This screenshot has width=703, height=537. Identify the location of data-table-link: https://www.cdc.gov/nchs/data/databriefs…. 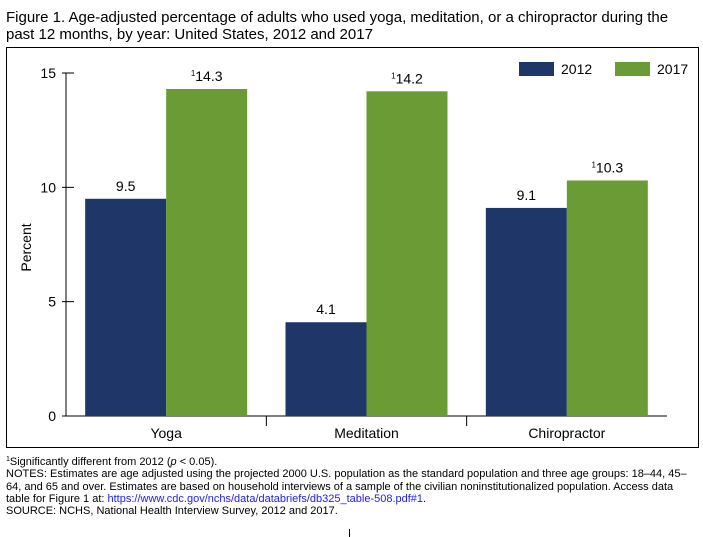
(265, 498).